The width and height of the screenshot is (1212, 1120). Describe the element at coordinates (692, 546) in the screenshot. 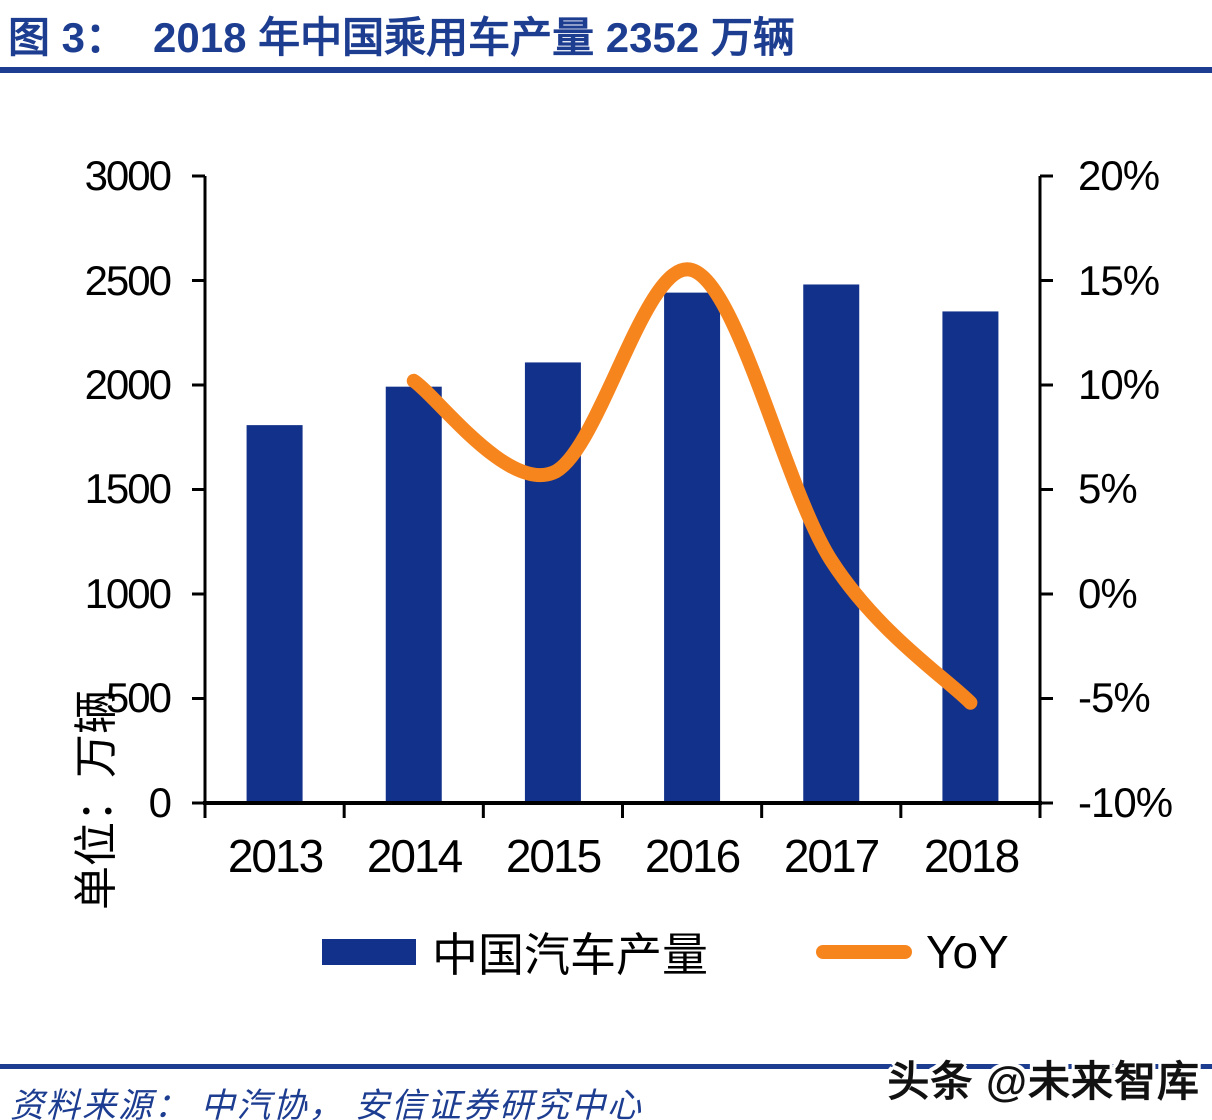

I see `bar-2016` at that location.